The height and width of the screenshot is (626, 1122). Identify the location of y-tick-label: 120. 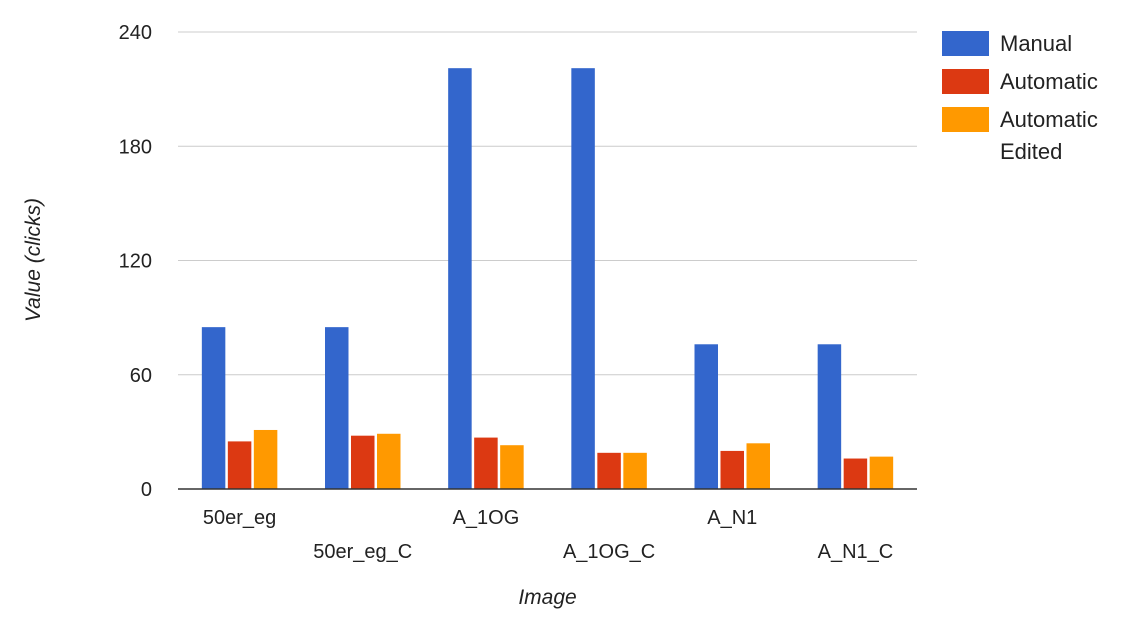
(135, 262).